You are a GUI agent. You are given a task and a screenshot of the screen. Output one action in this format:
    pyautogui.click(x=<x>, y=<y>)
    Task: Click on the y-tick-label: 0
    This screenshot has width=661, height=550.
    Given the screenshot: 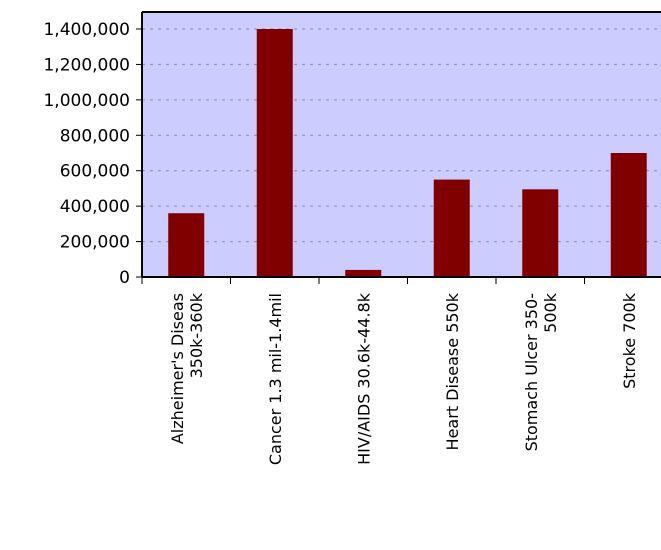 What is the action you would take?
    pyautogui.click(x=124, y=278)
    